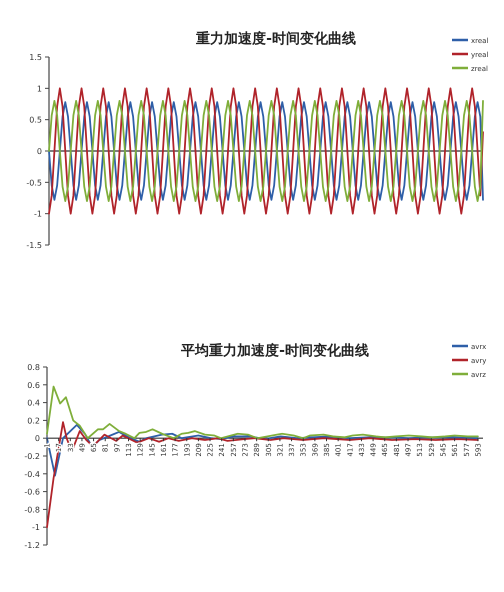 The height and width of the screenshot is (592, 504). I want to click on y-tick-label: 1, so click(39, 89).